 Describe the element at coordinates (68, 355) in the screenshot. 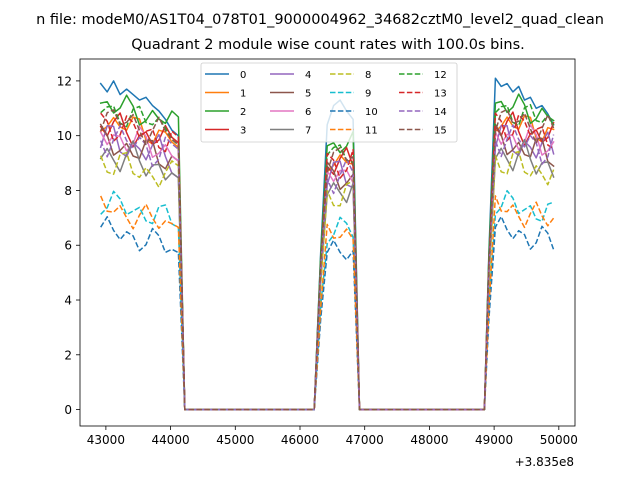

I see `y-tick-label: 2` at that location.